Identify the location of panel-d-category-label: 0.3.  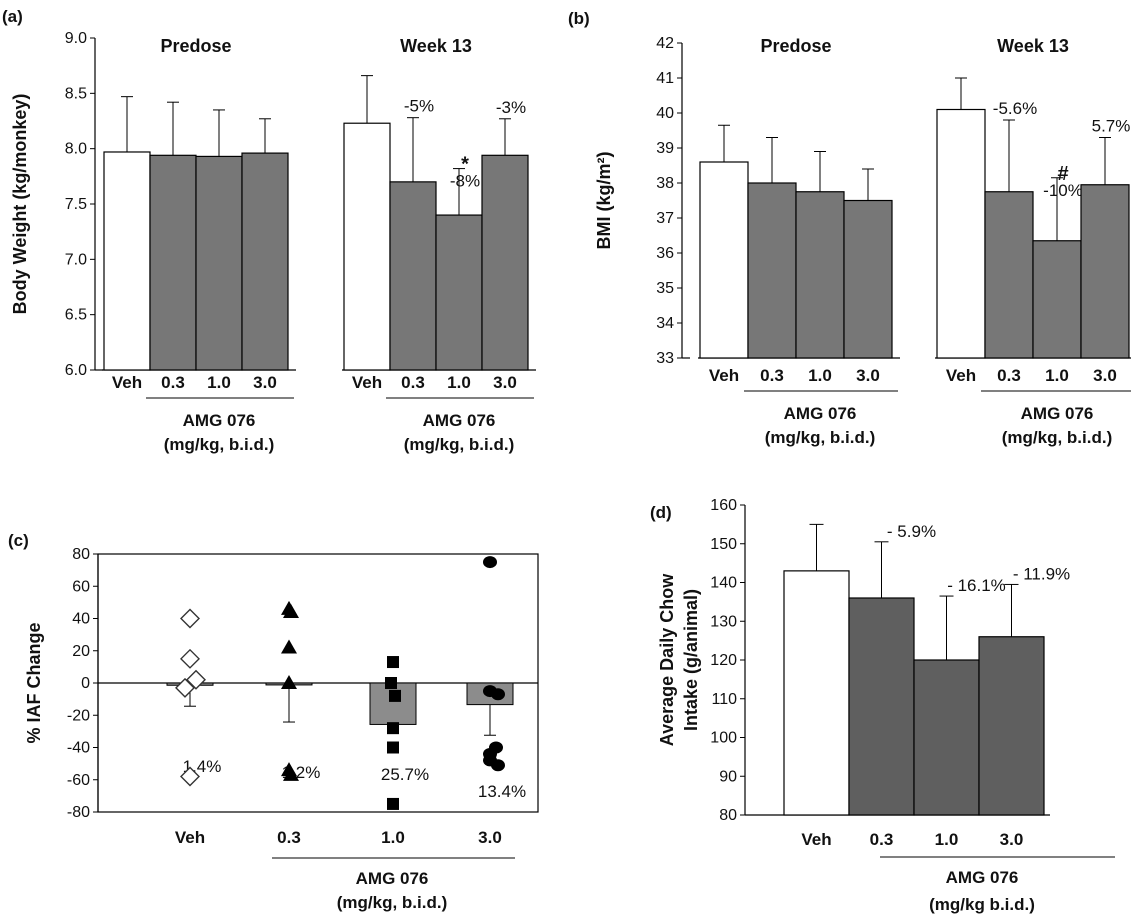
(882, 839).